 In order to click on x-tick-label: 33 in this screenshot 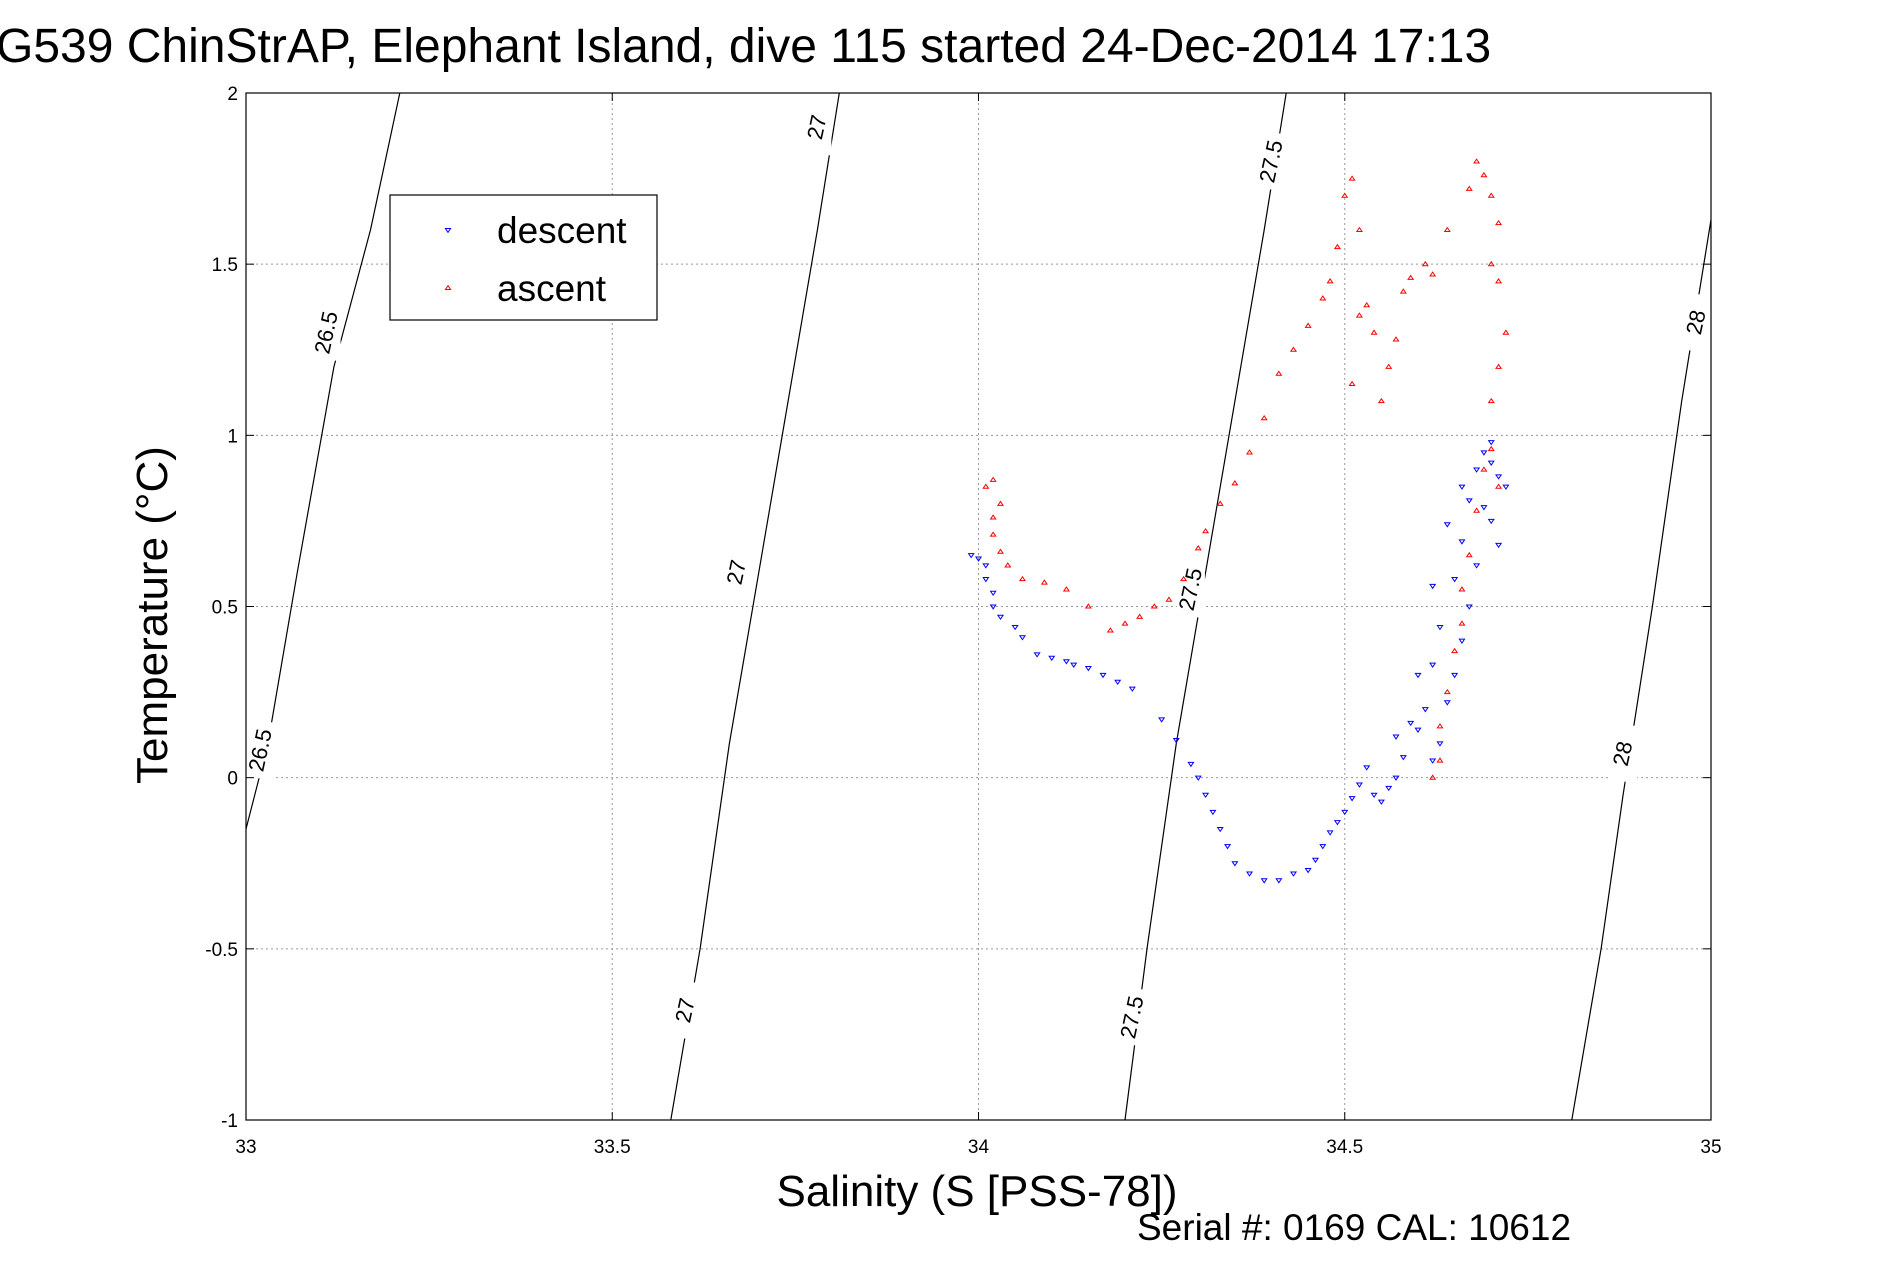, I will do `click(245, 1147)`.